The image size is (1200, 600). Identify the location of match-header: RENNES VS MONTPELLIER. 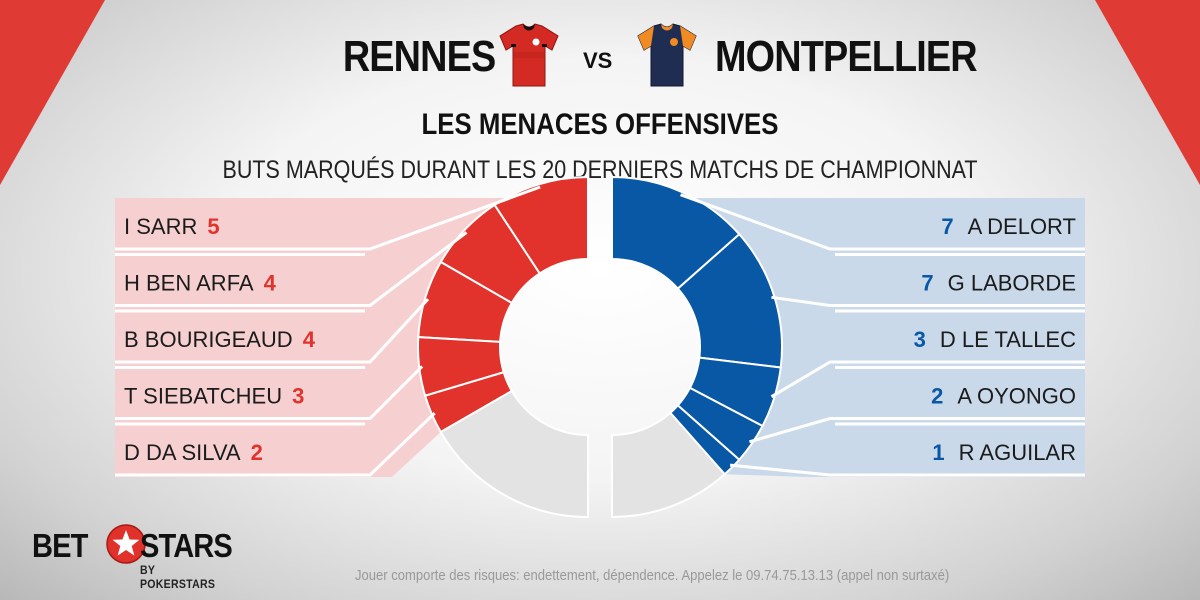
(600, 57).